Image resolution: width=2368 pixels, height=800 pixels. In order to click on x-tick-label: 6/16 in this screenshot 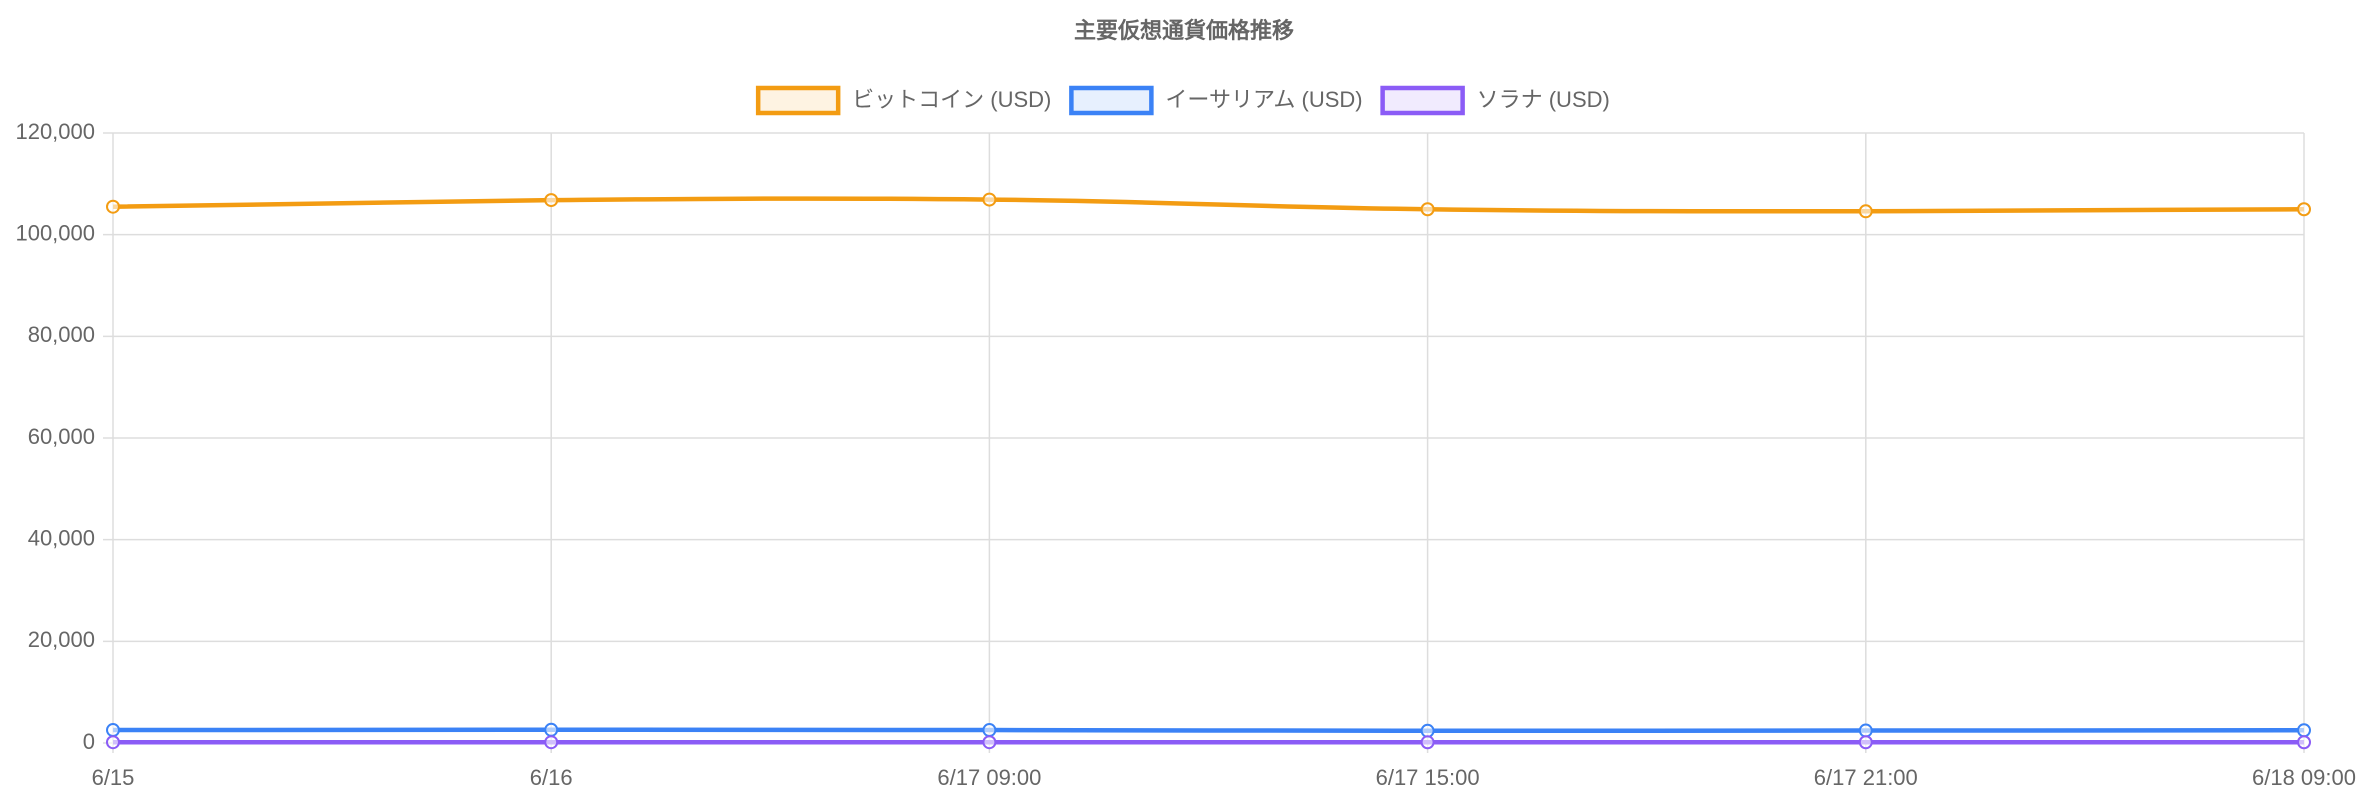, I will do `click(551, 777)`.